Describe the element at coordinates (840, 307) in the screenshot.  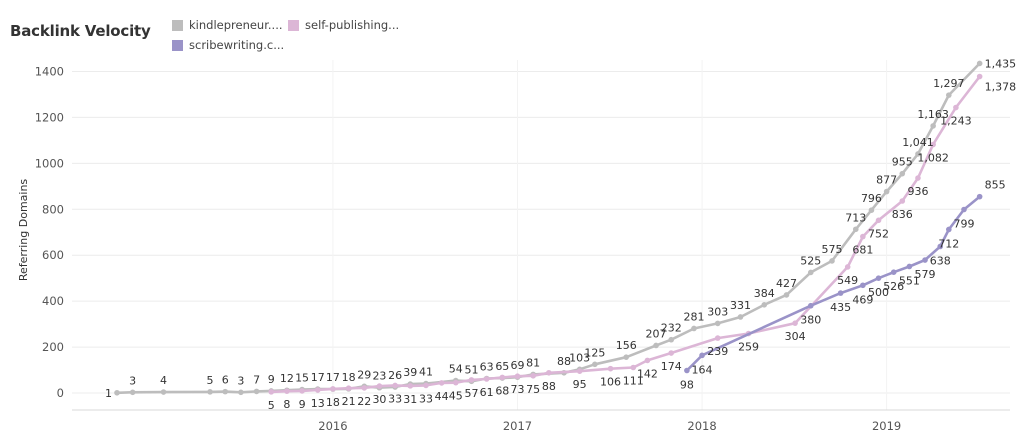
I see `data-label: 435` at that location.